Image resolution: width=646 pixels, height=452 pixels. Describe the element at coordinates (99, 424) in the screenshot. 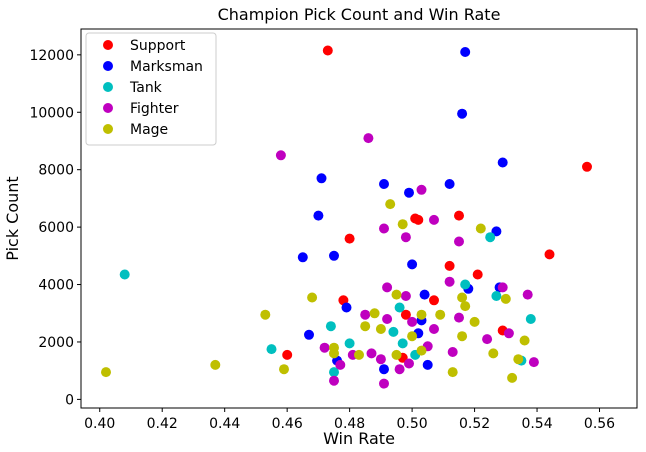

I see `x-tick-label: 0.40` at that location.